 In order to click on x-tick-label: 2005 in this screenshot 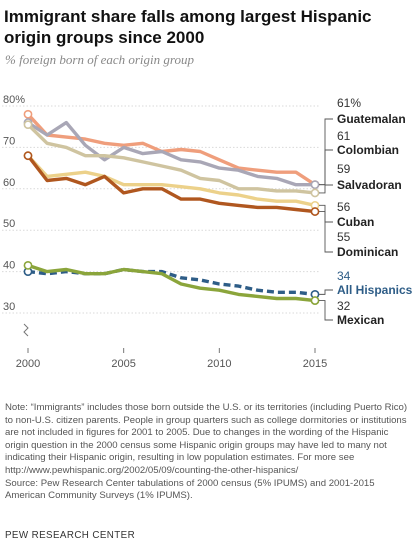, I will do `click(123, 364)`.